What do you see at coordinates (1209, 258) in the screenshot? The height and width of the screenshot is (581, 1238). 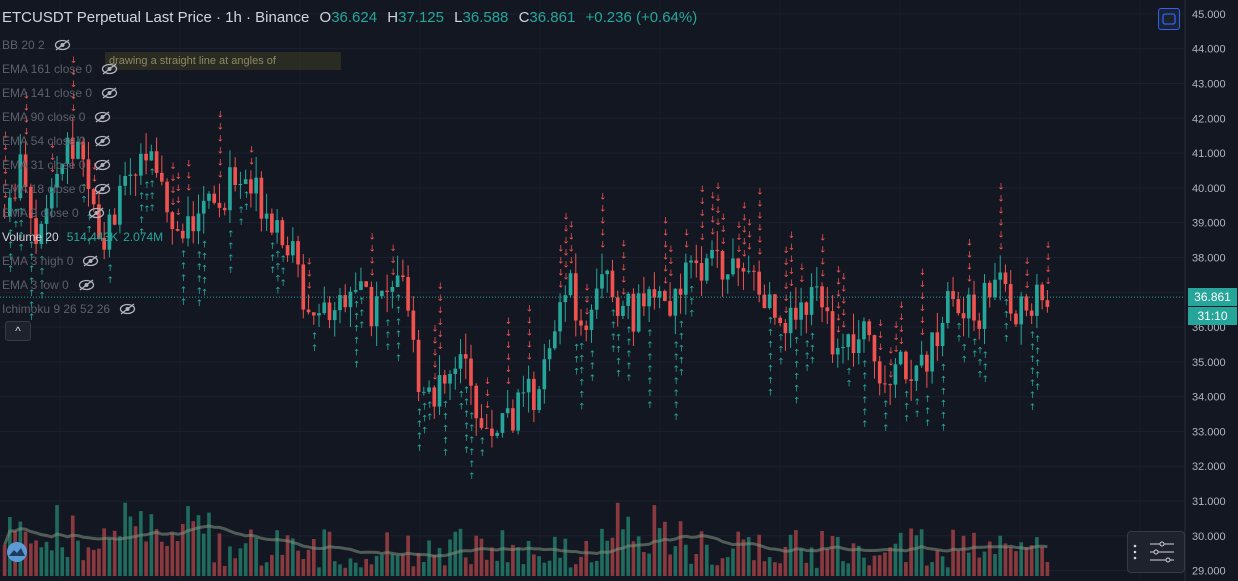 I see `price-tick-label: 38.000` at bounding box center [1209, 258].